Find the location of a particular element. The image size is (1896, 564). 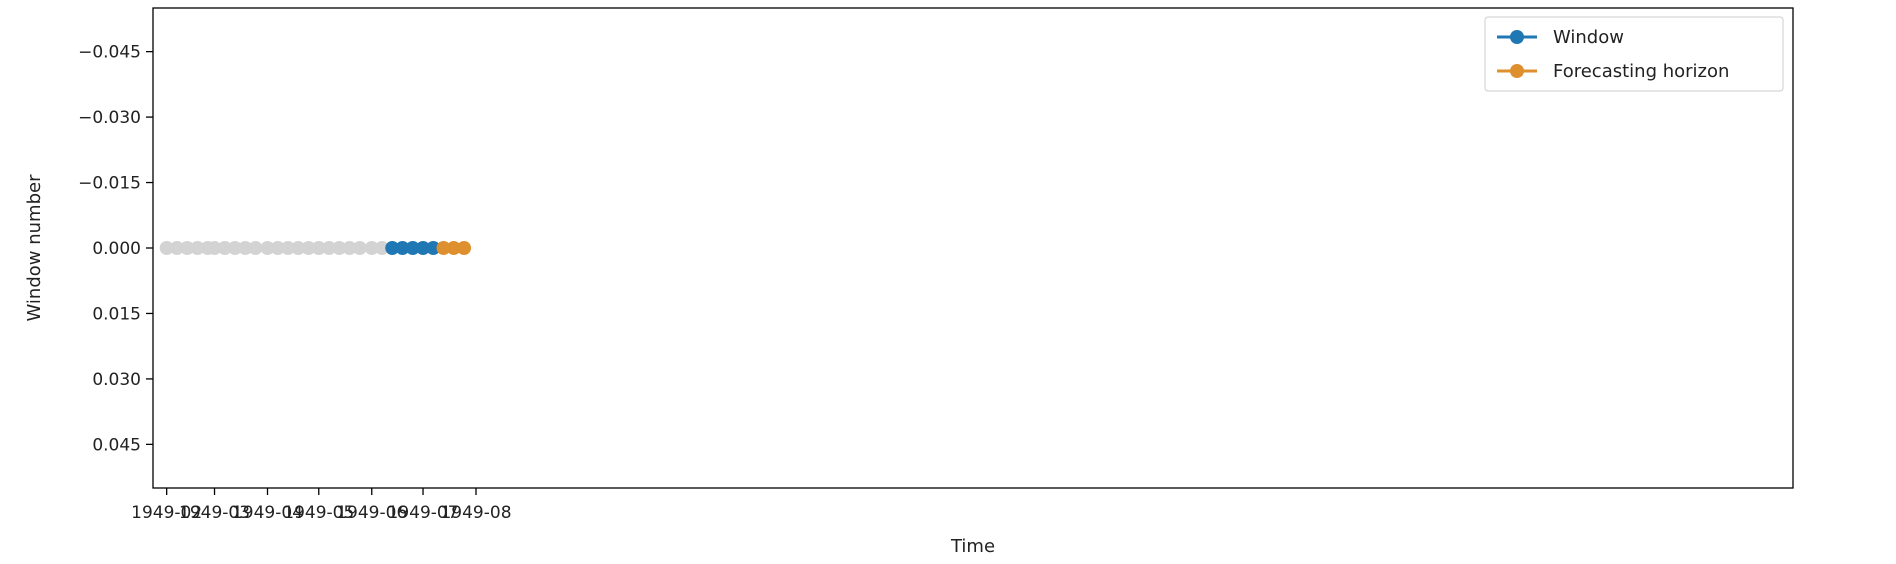

y-tick-label: 0.045 is located at coordinates (116, 445).